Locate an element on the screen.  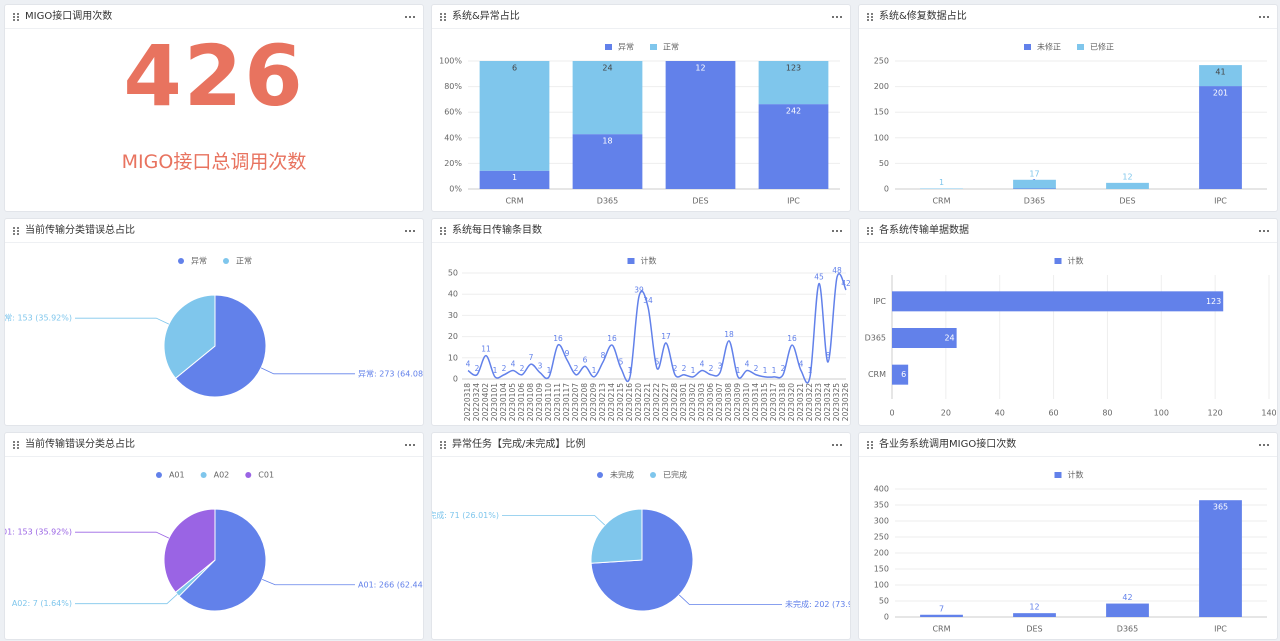
y-tick-label: 400 is located at coordinates (881, 489).